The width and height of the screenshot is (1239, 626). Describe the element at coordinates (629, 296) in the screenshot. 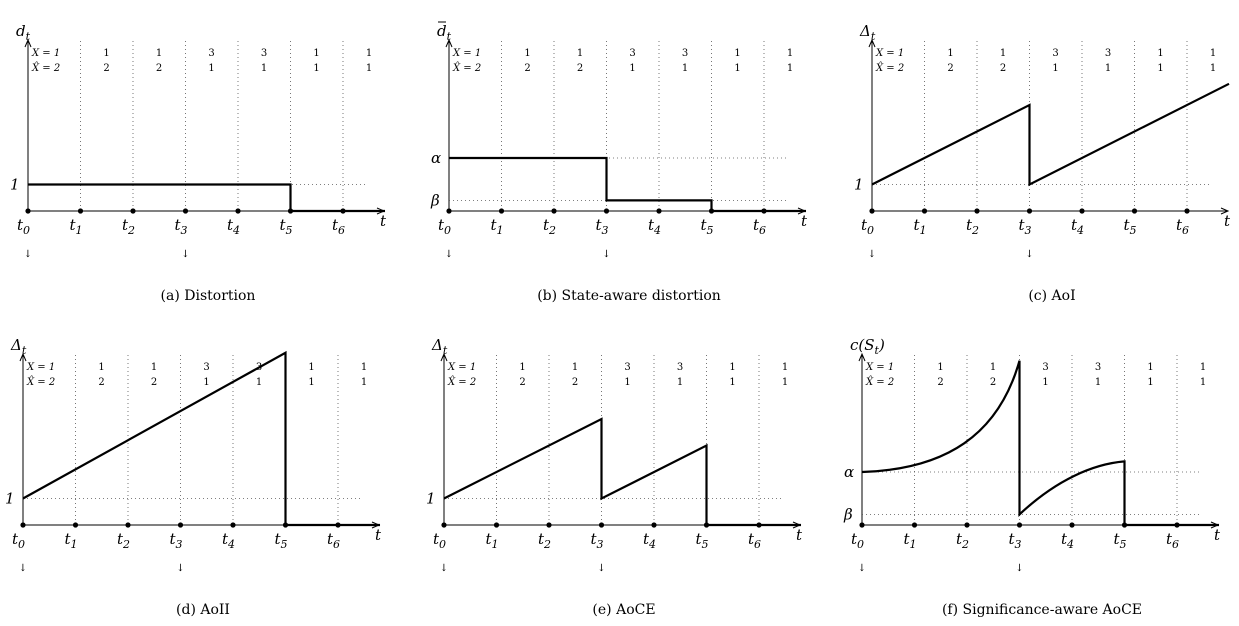

I see `panel-caption: (b) State-aware distortion` at that location.